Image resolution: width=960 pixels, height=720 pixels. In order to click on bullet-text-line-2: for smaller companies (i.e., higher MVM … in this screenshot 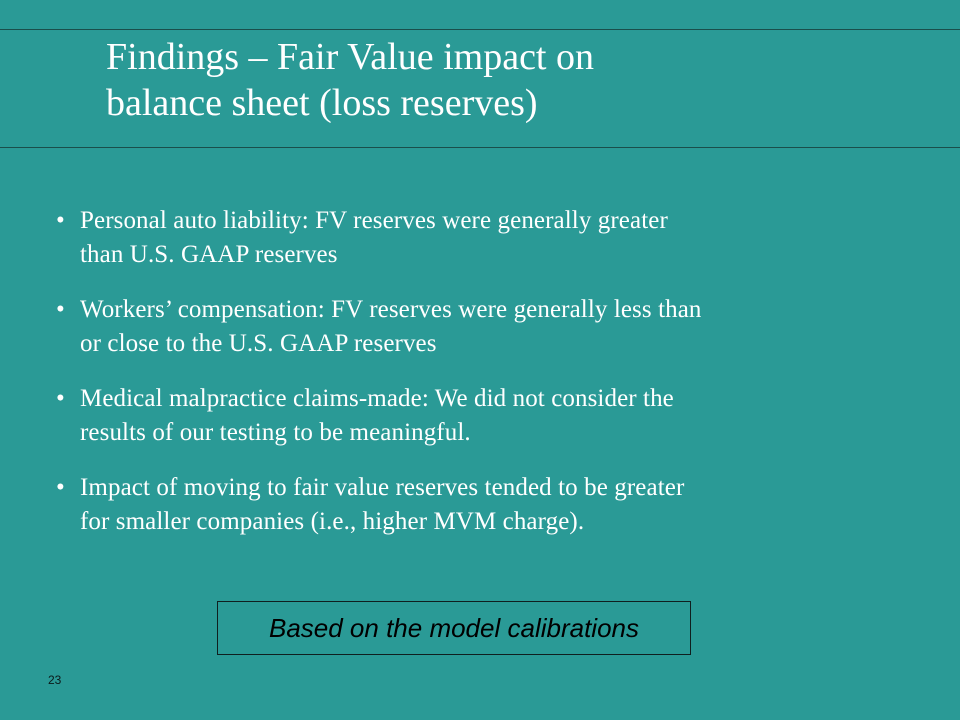, I will do `click(332, 521)`.